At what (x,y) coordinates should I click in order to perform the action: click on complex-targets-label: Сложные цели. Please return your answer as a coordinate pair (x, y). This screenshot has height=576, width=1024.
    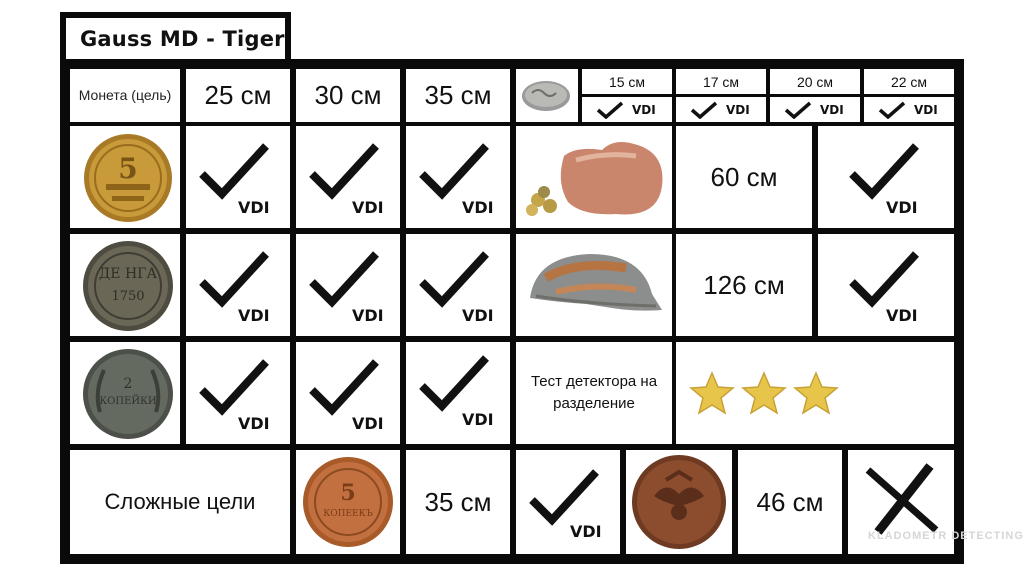
    Looking at the image, I should click on (180, 502).